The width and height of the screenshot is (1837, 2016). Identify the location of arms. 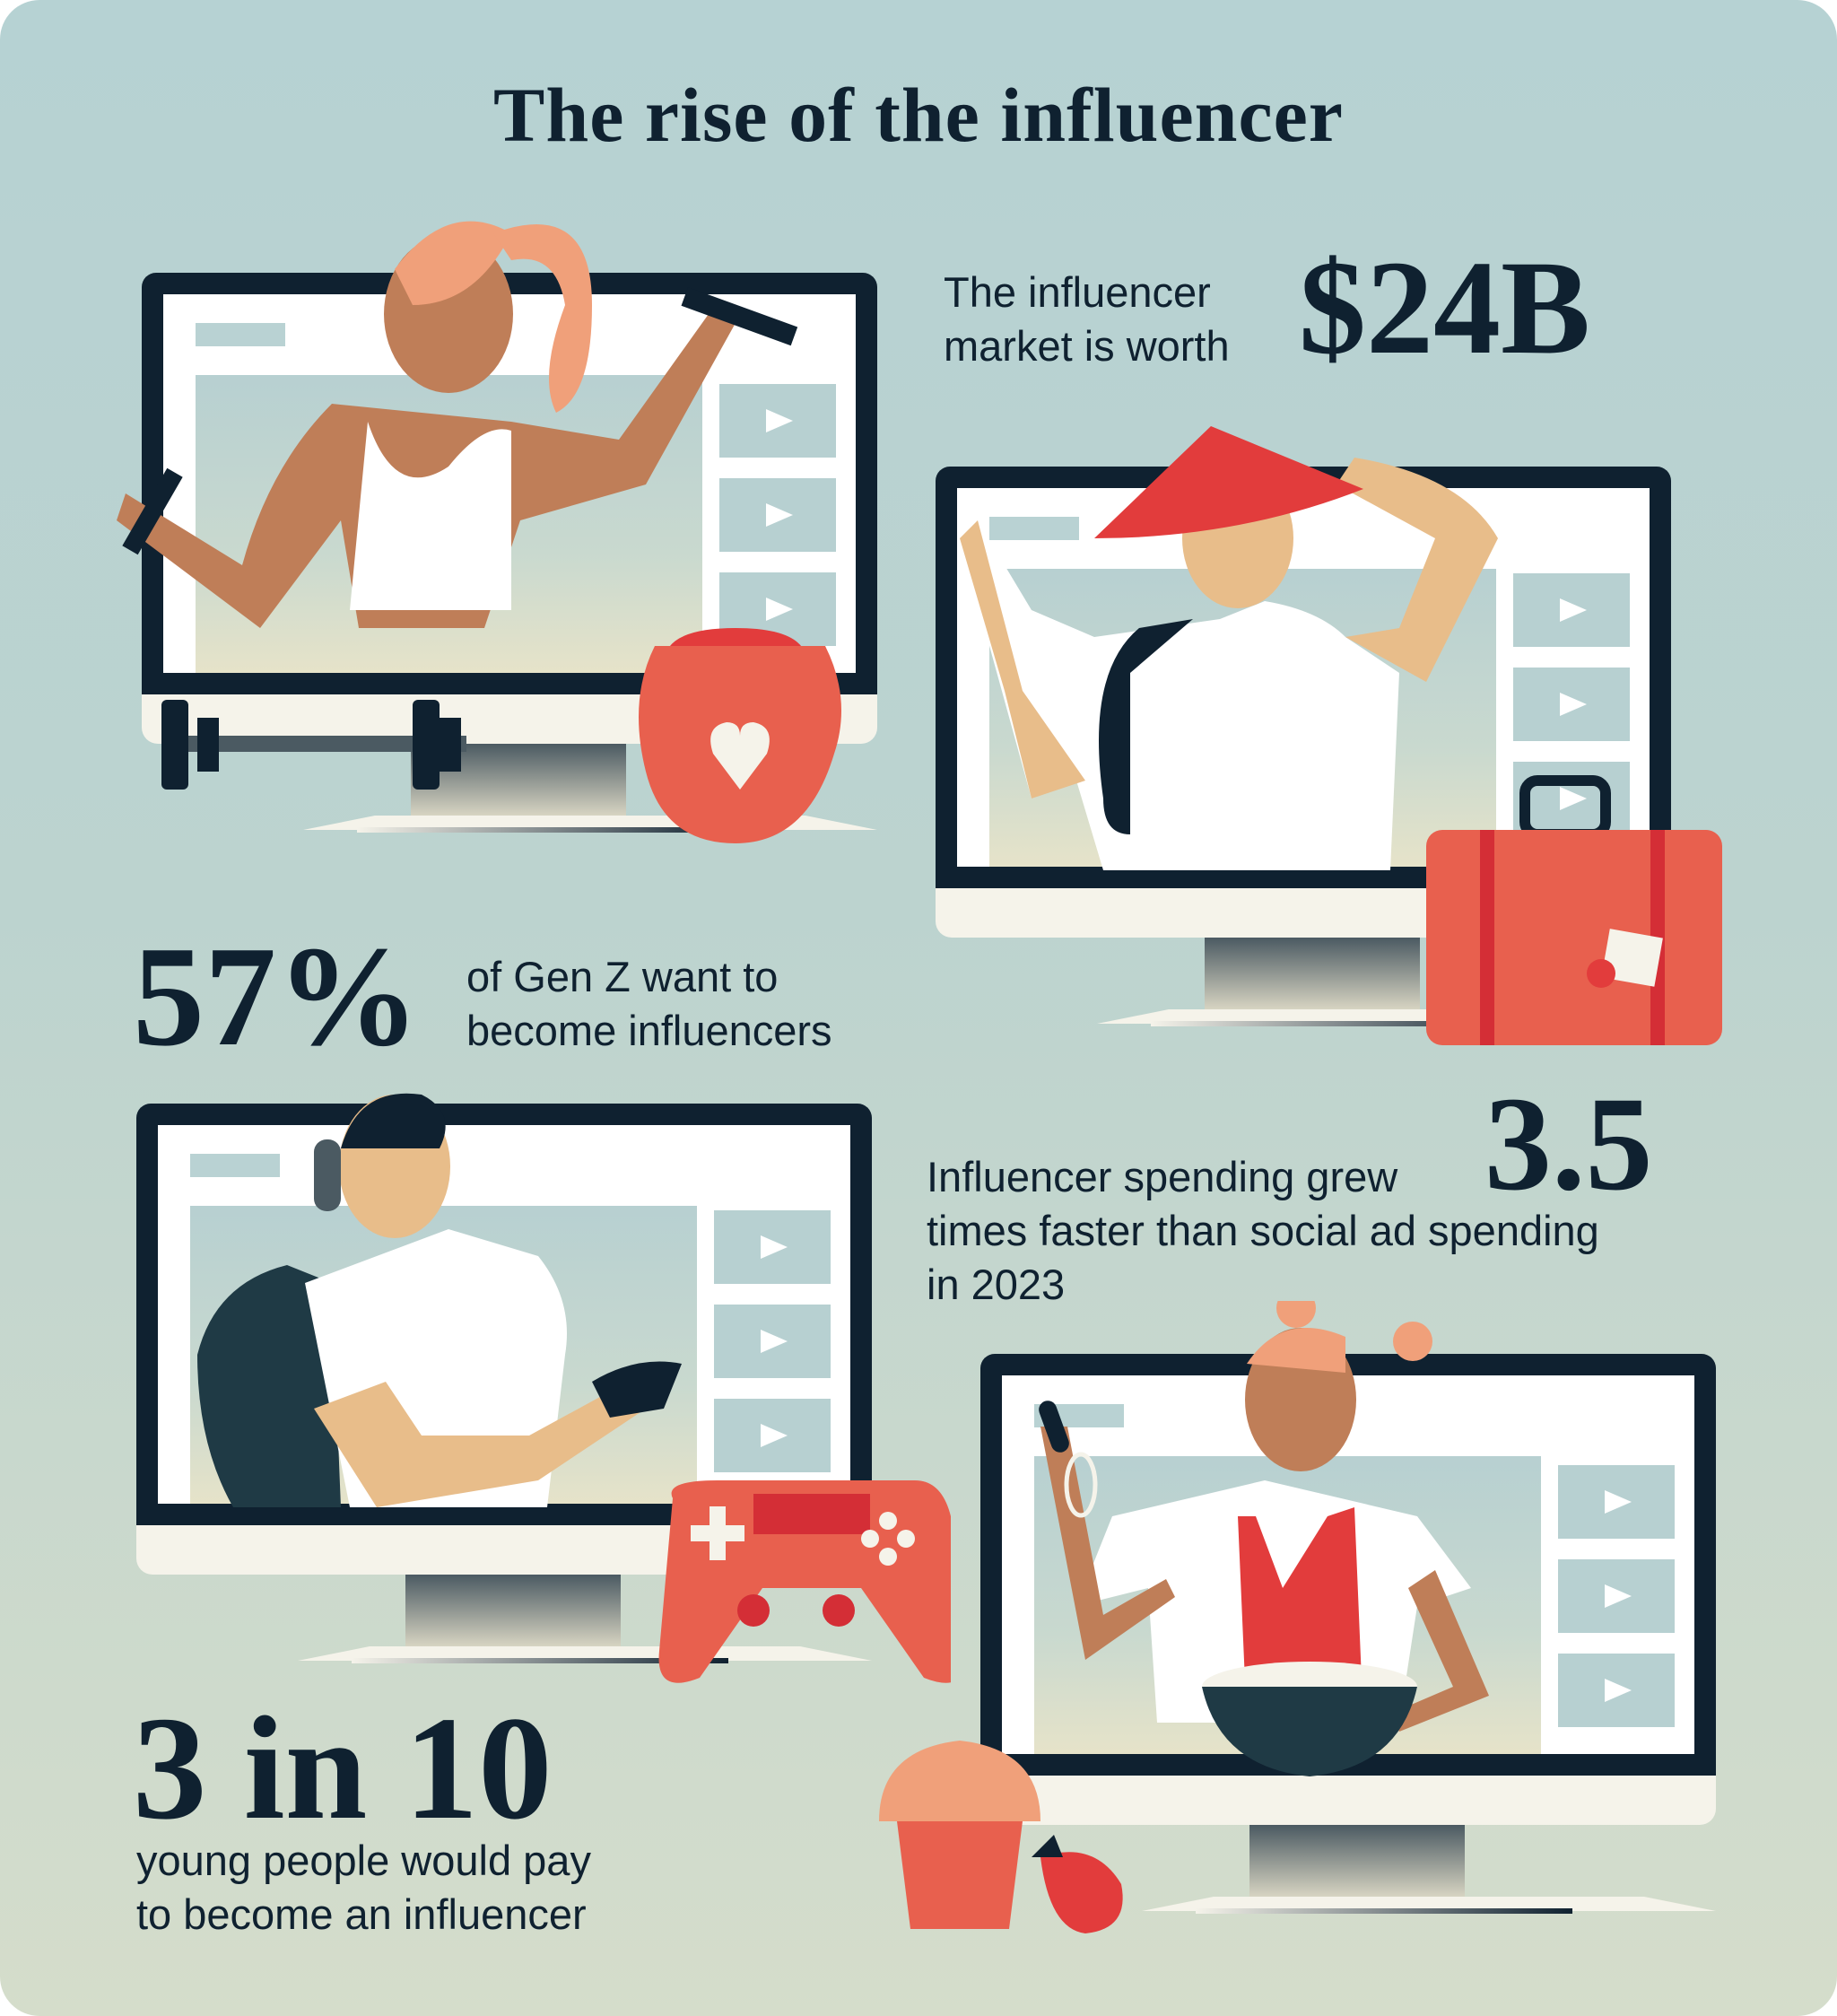
(480, 1444).